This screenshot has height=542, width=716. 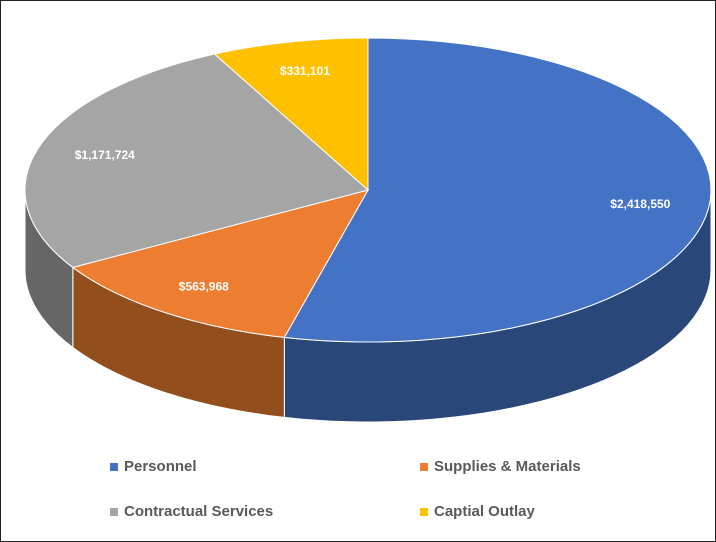 I want to click on legend-label: Personnel, so click(x=160, y=466).